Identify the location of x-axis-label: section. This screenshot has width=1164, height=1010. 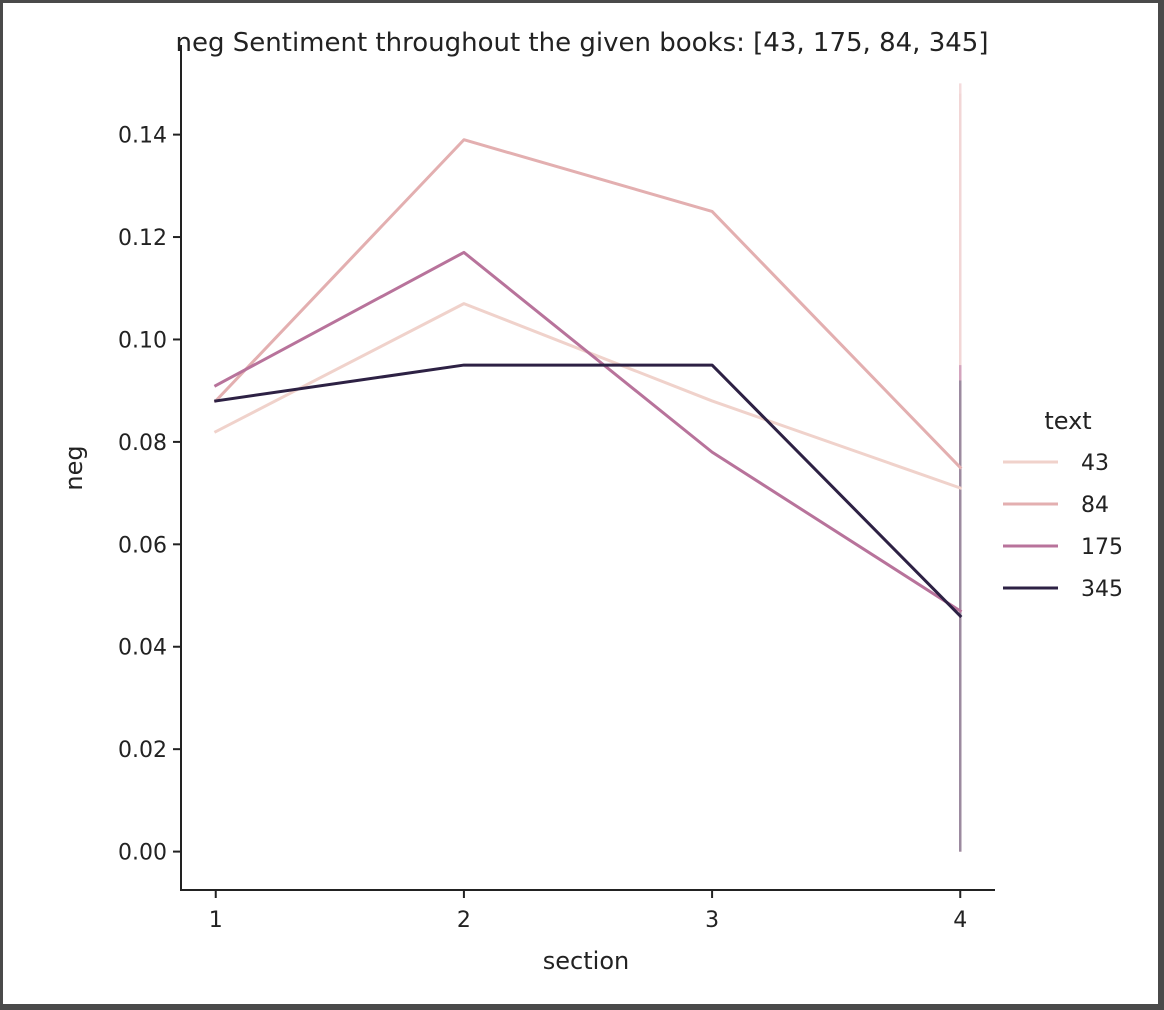
(586, 961).